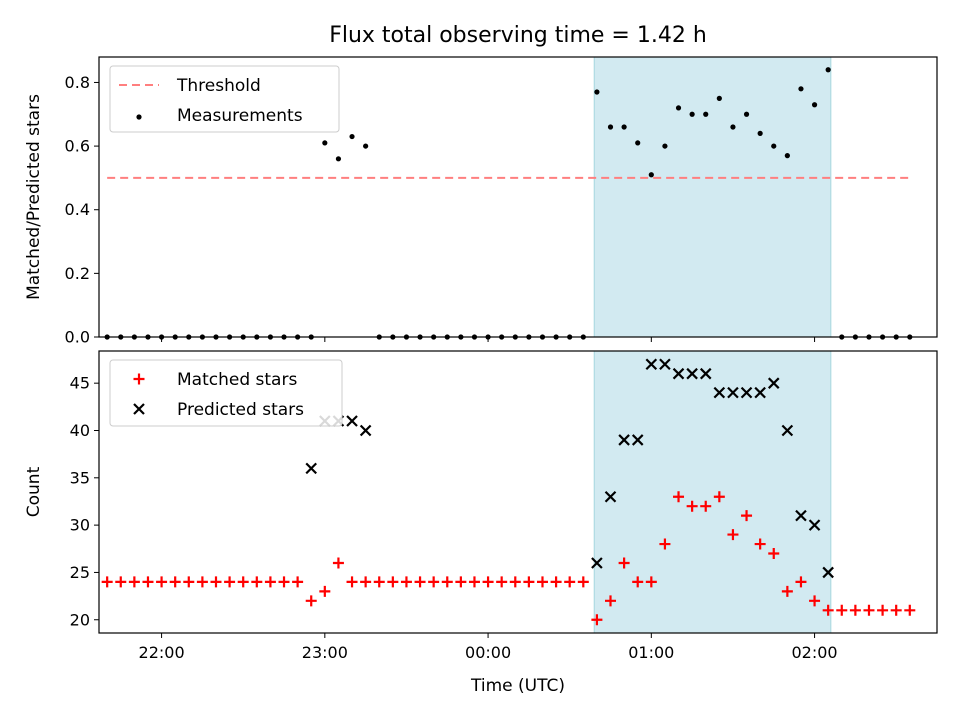  What do you see at coordinates (80, 525) in the screenshot?
I see `y-tick-label: 30` at bounding box center [80, 525].